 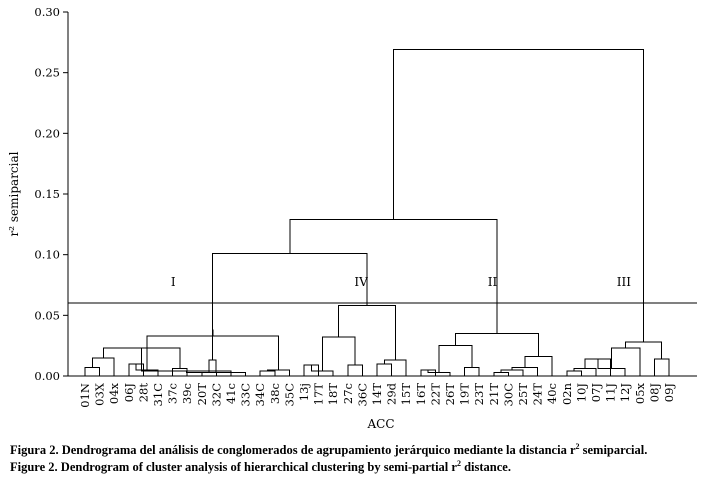 I want to click on y-axis-label: r² semiparcial, so click(x=14, y=193).